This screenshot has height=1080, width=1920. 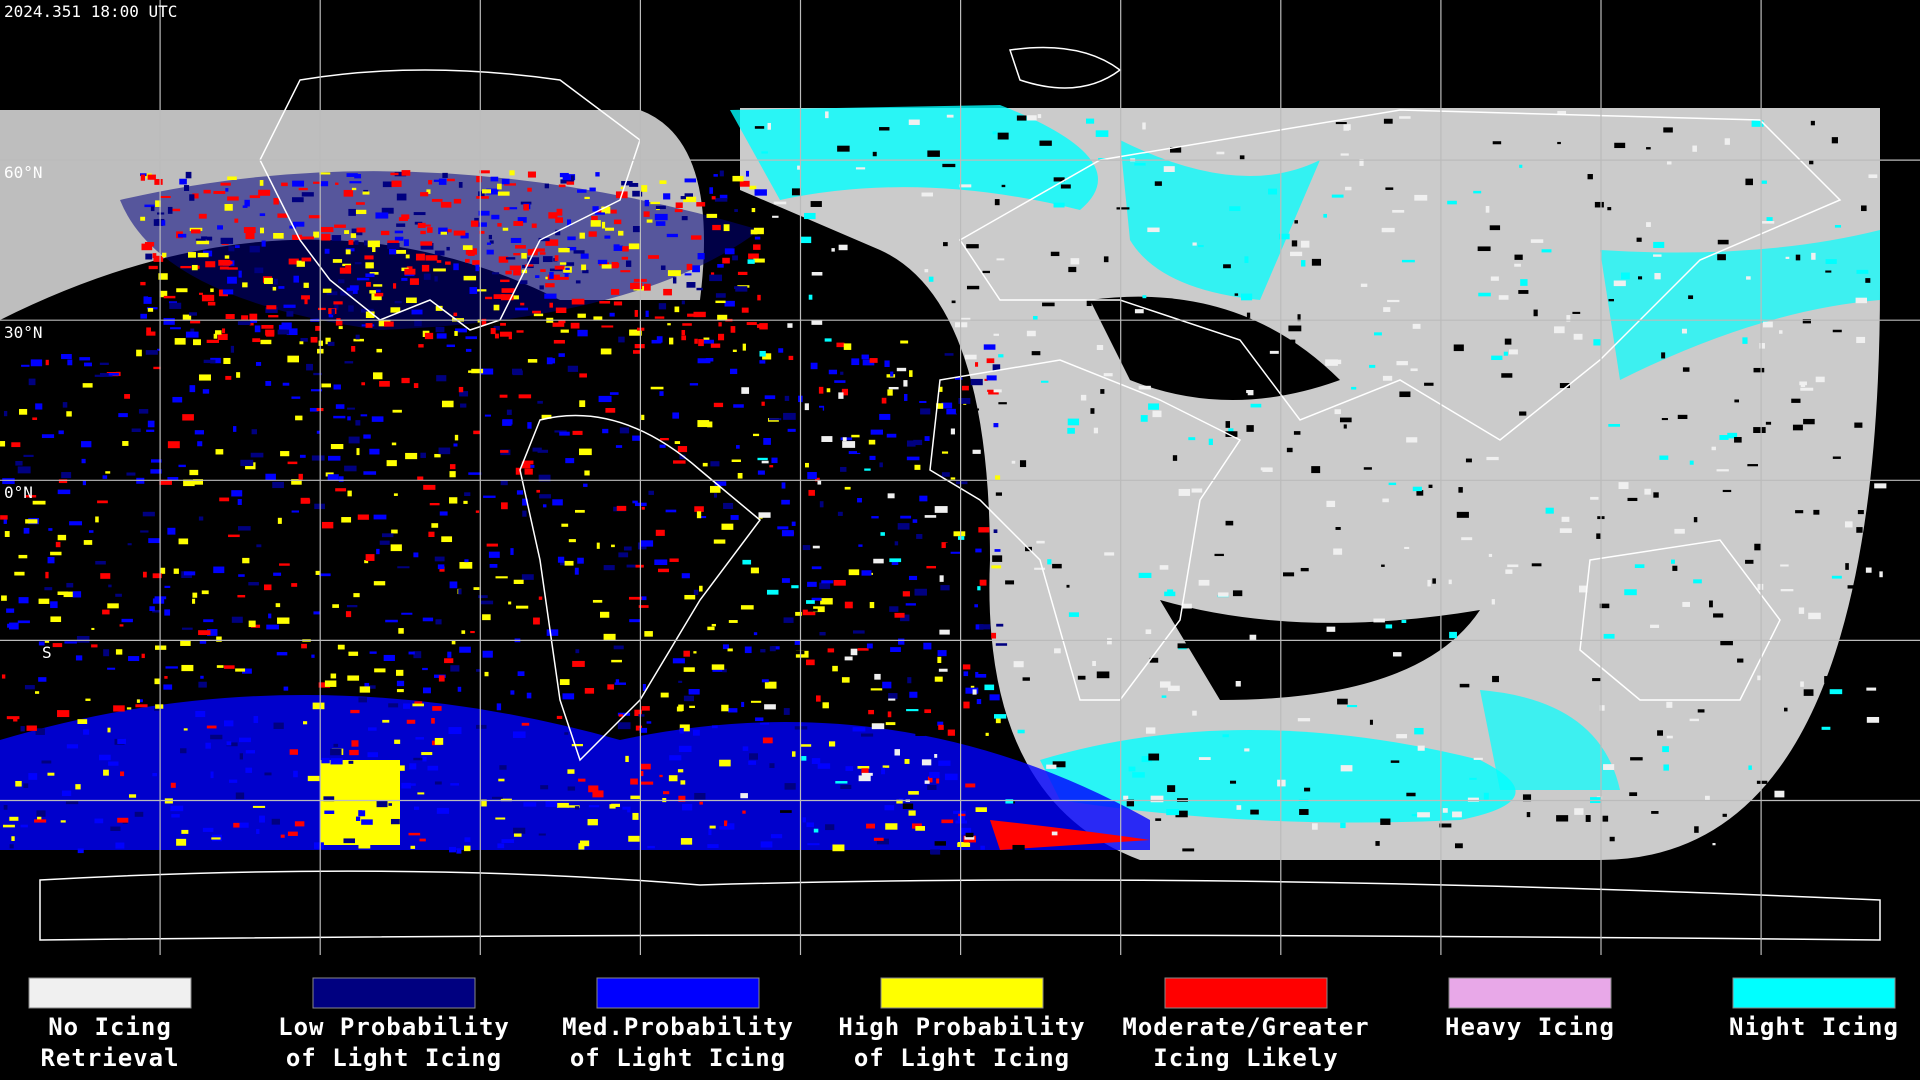 I want to click on legend-label: Moderate/Greater, so click(x=1245, y=1027).